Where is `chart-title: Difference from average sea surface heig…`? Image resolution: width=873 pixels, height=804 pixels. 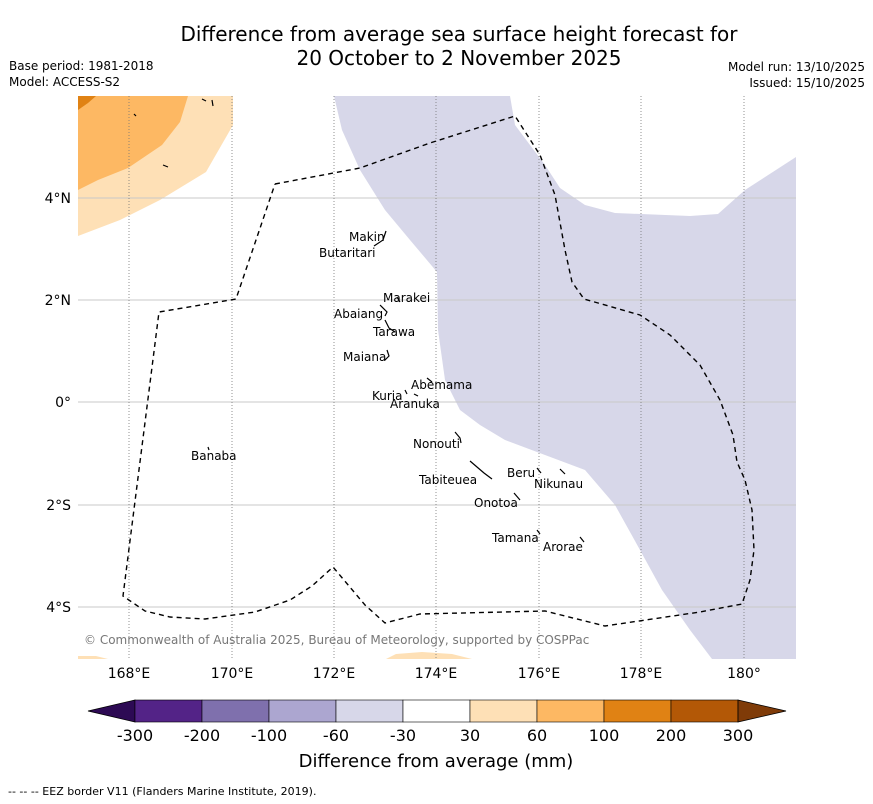
chart-title: Difference from average sea surface heig… is located at coordinates (436, 46).